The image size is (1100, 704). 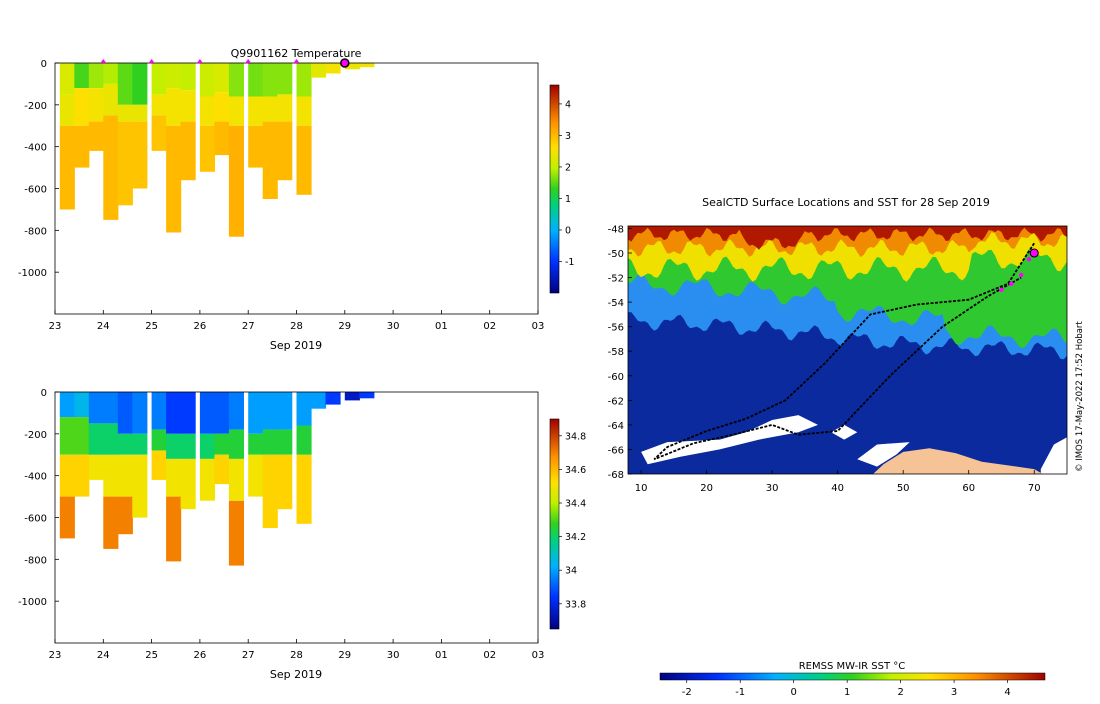 I want to click on map-x-tick-label: 60, so click(x=968, y=488).